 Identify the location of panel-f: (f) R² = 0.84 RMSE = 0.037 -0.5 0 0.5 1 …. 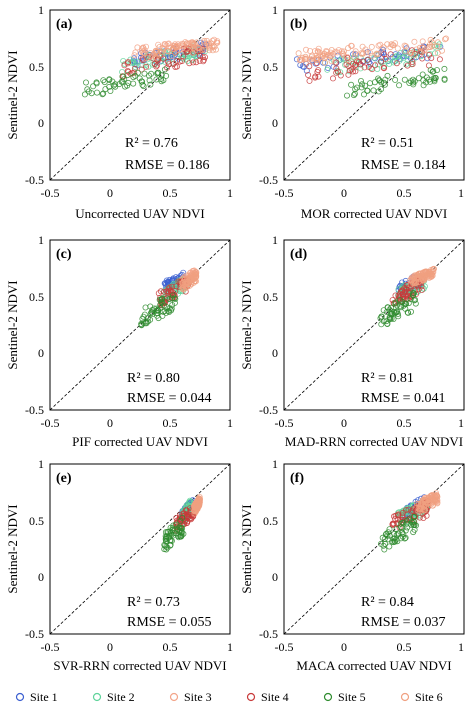
(352, 565).